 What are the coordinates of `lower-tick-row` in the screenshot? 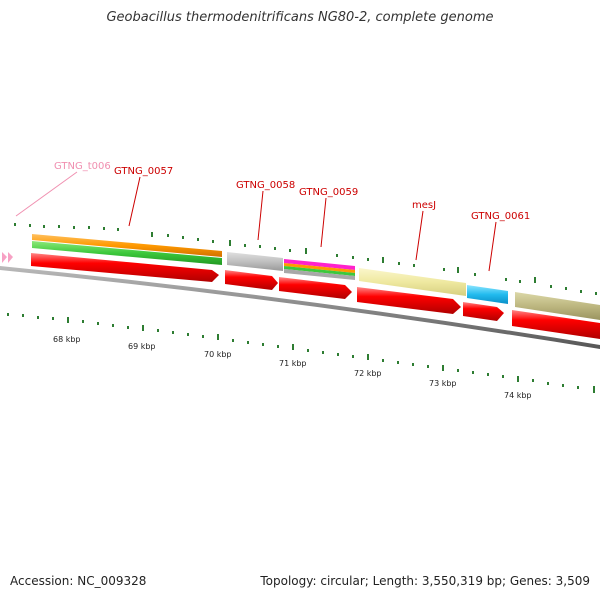 It's located at (301, 353).